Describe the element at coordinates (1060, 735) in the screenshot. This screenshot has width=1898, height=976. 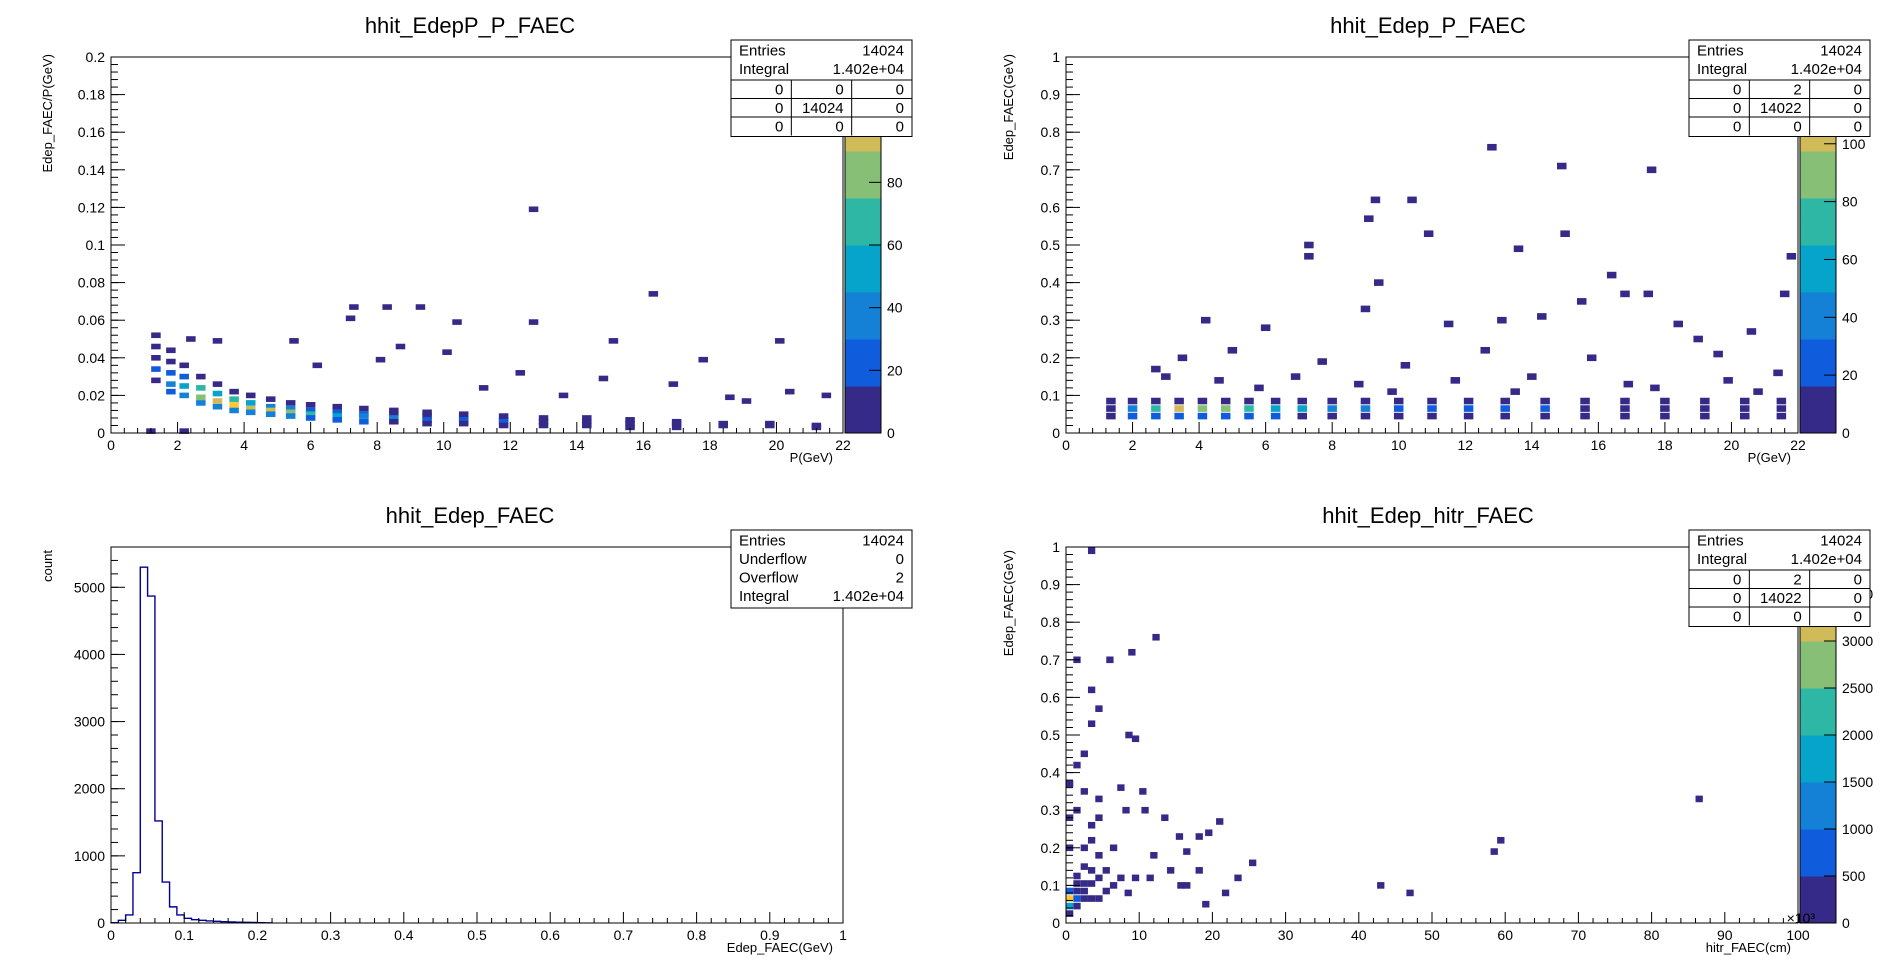
I see `y-axis-ticks: 0 0.1 0.2 0.3 0.4 0.5 0.6 0.7 0.8 0.9 1` at that location.